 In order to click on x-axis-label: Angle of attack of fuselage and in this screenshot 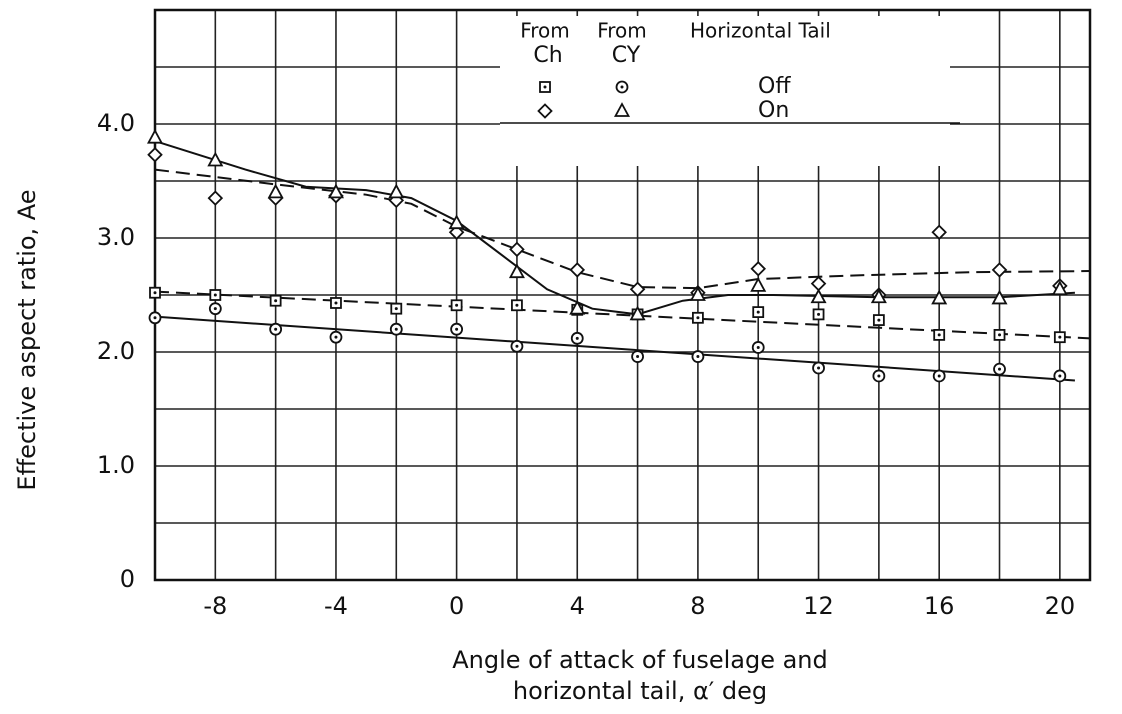, I will do `click(640, 660)`.